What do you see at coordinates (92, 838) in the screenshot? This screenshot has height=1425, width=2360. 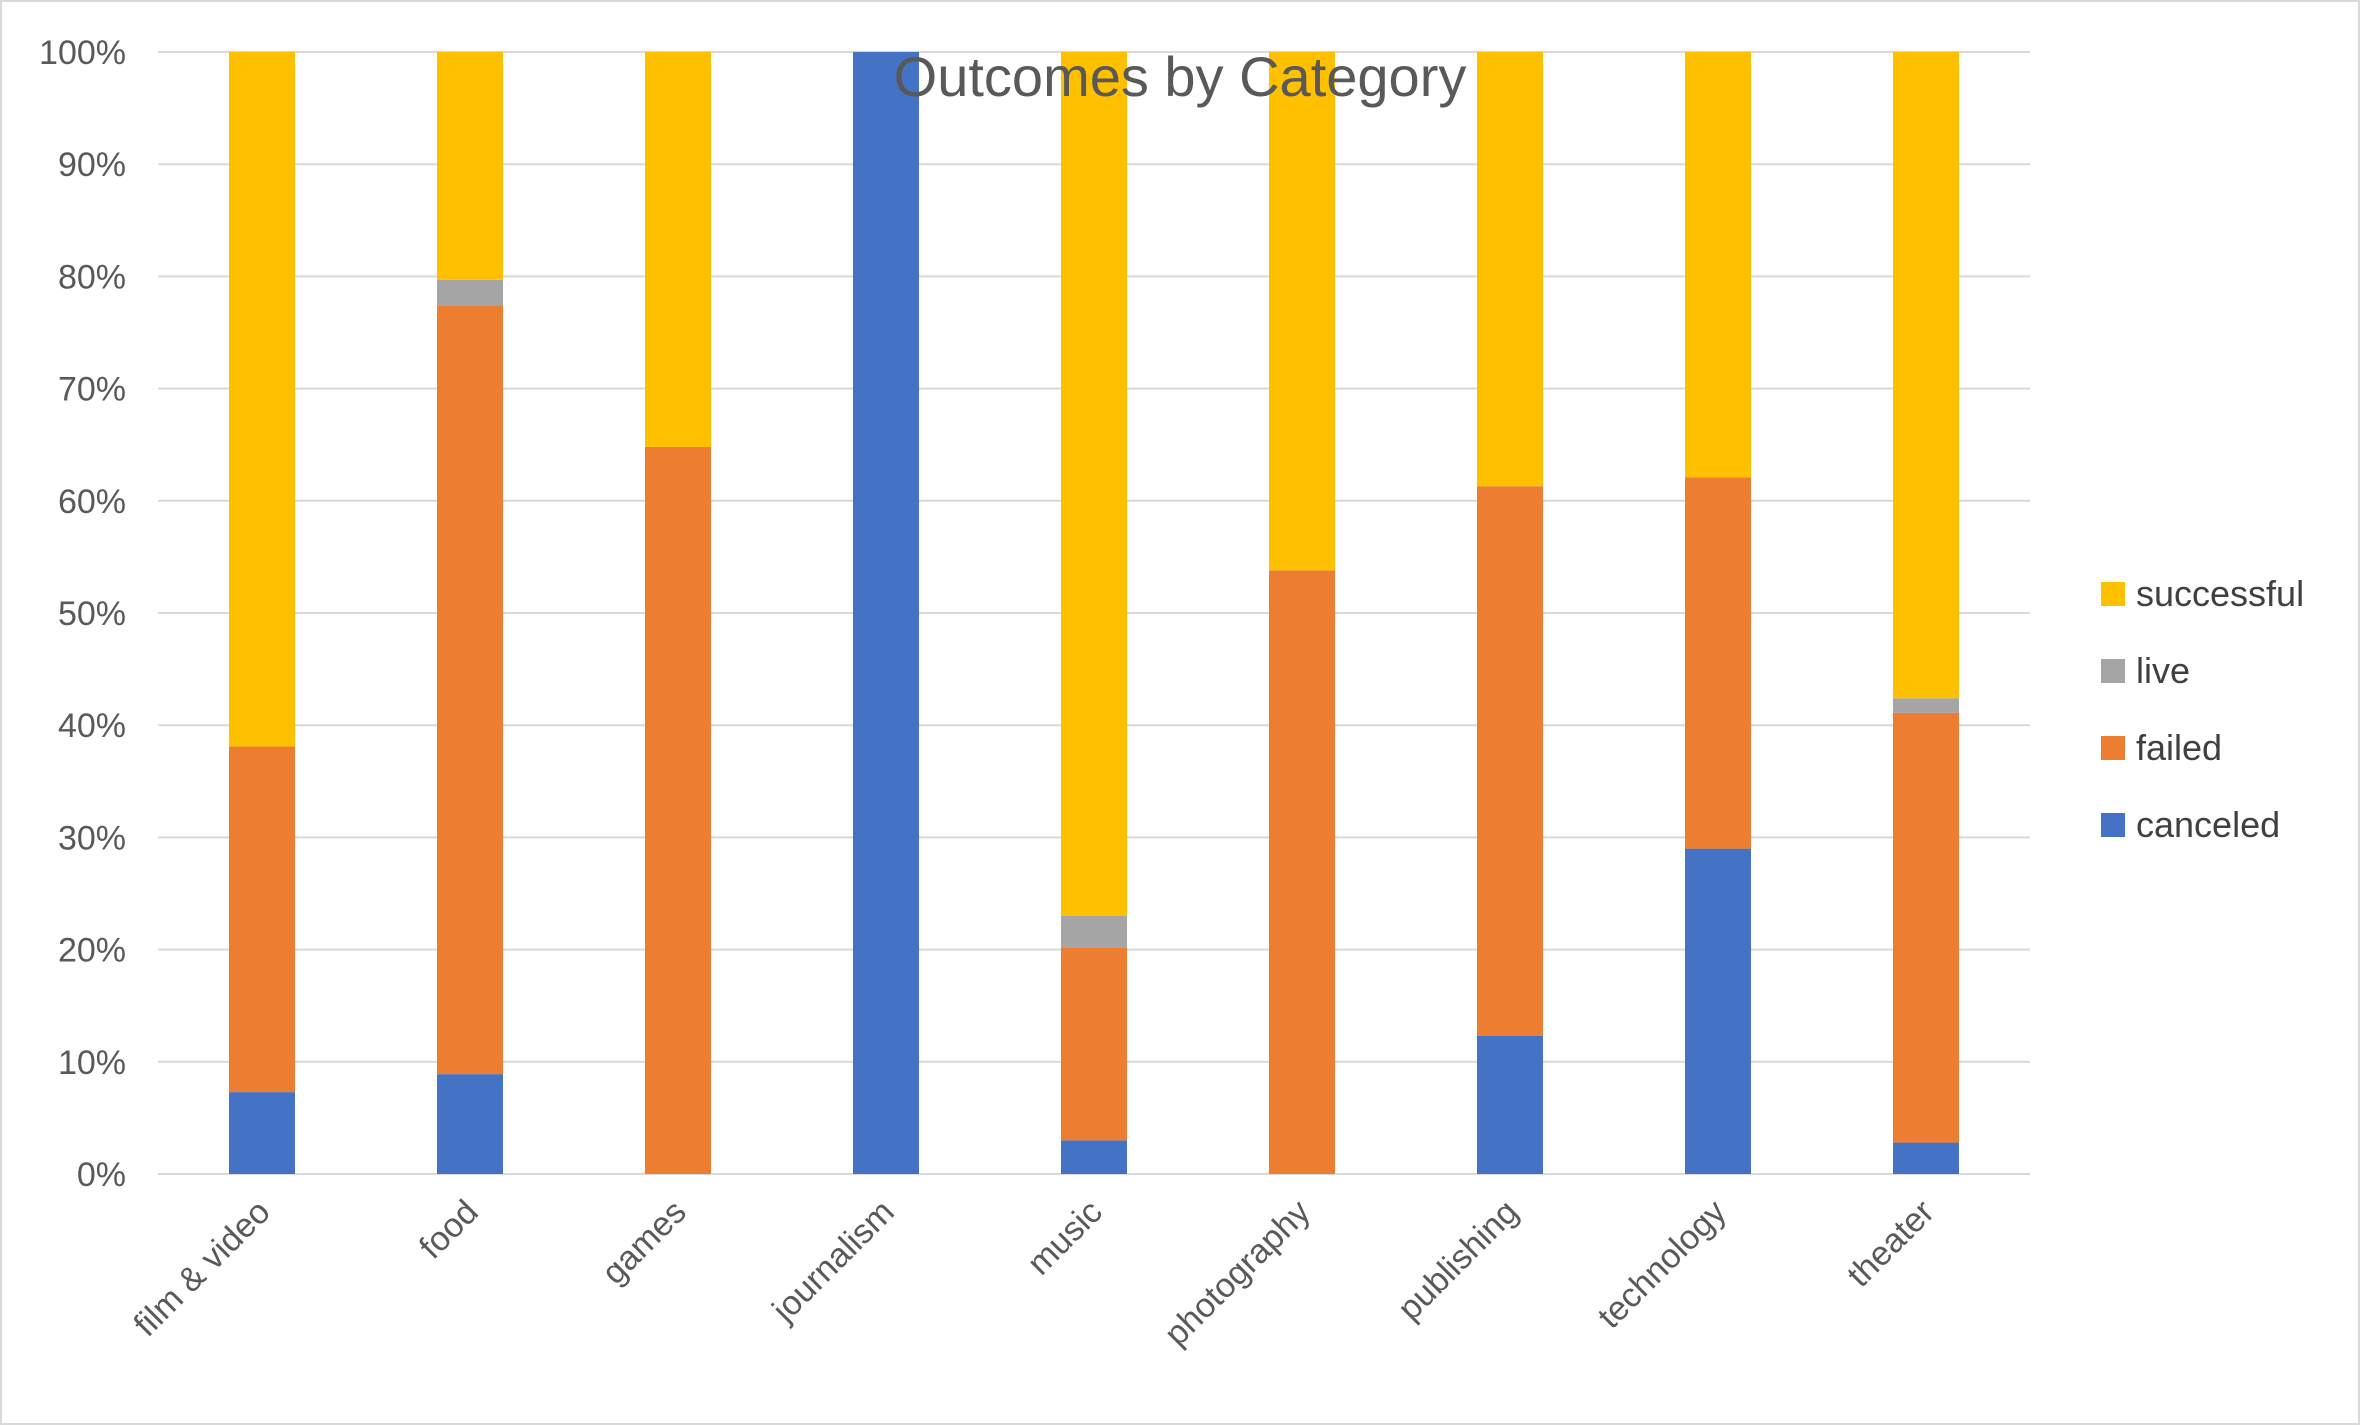 I see `y-tick-label: 30%` at bounding box center [92, 838].